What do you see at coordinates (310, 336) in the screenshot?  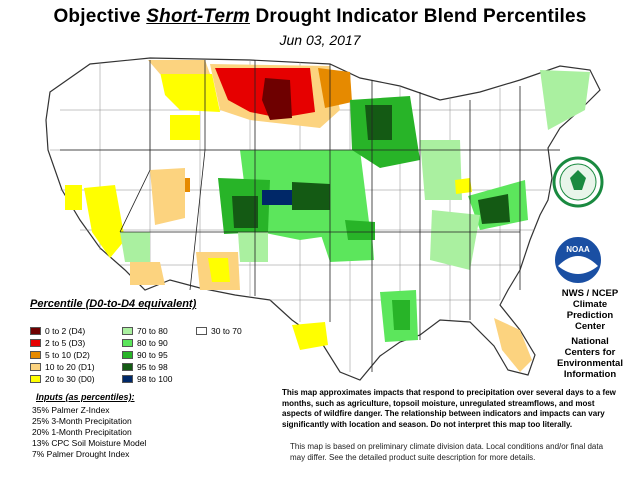 I see `region-d0-texas` at bounding box center [310, 336].